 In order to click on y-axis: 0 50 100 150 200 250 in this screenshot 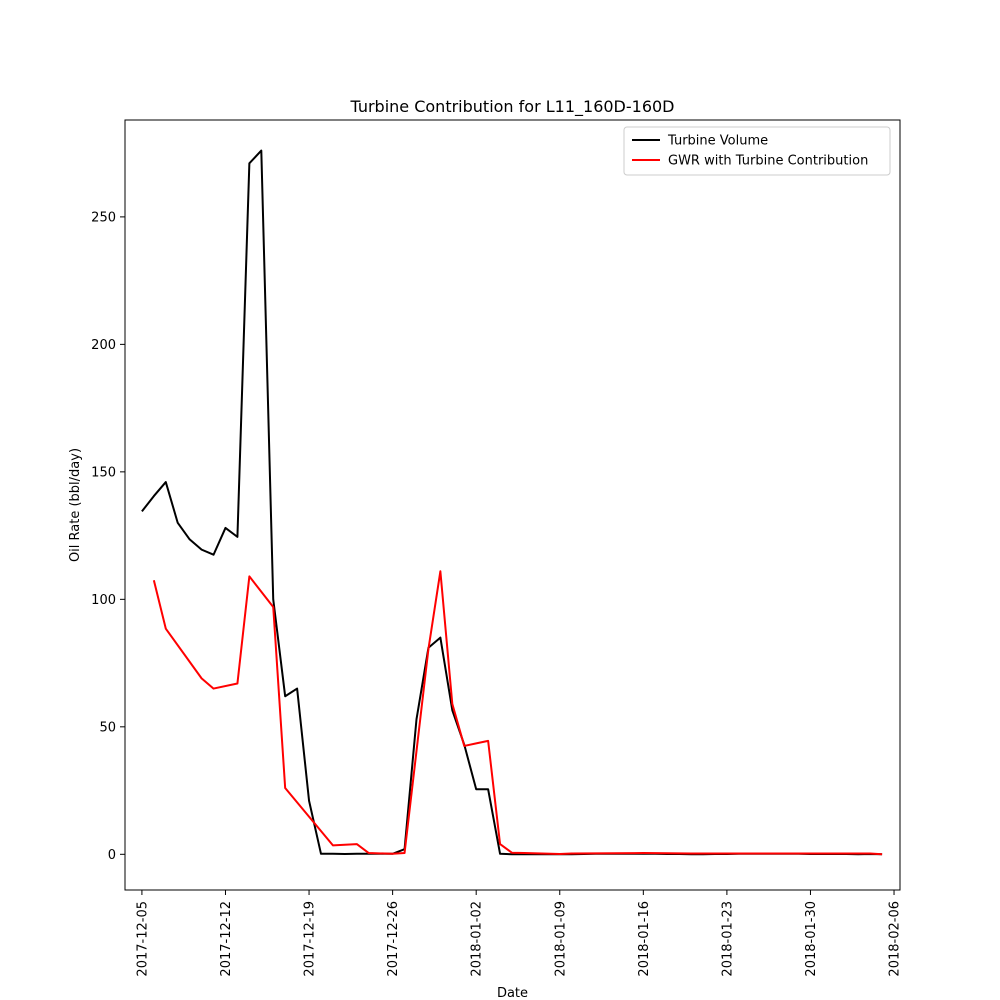, I will do `click(108, 536)`.